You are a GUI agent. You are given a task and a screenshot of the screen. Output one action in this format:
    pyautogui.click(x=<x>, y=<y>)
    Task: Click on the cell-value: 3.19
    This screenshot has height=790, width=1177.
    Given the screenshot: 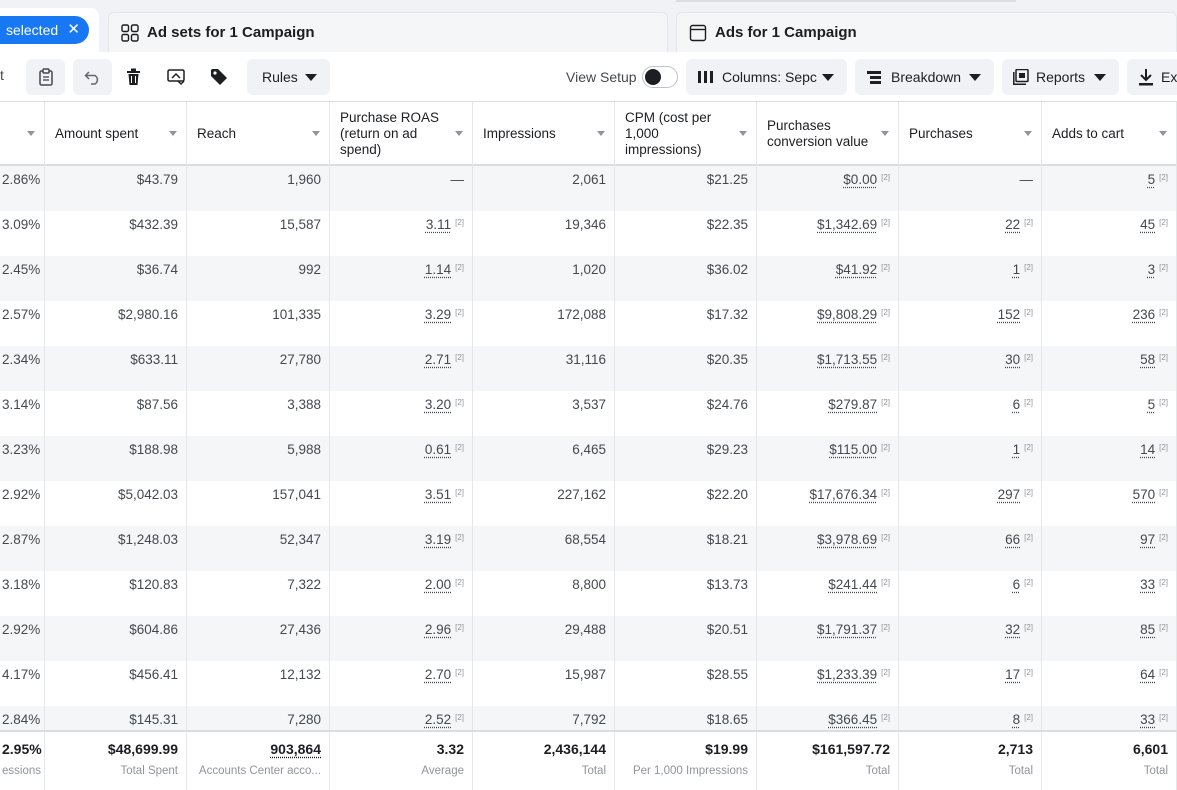 What is the action you would take?
    pyautogui.click(x=438, y=539)
    